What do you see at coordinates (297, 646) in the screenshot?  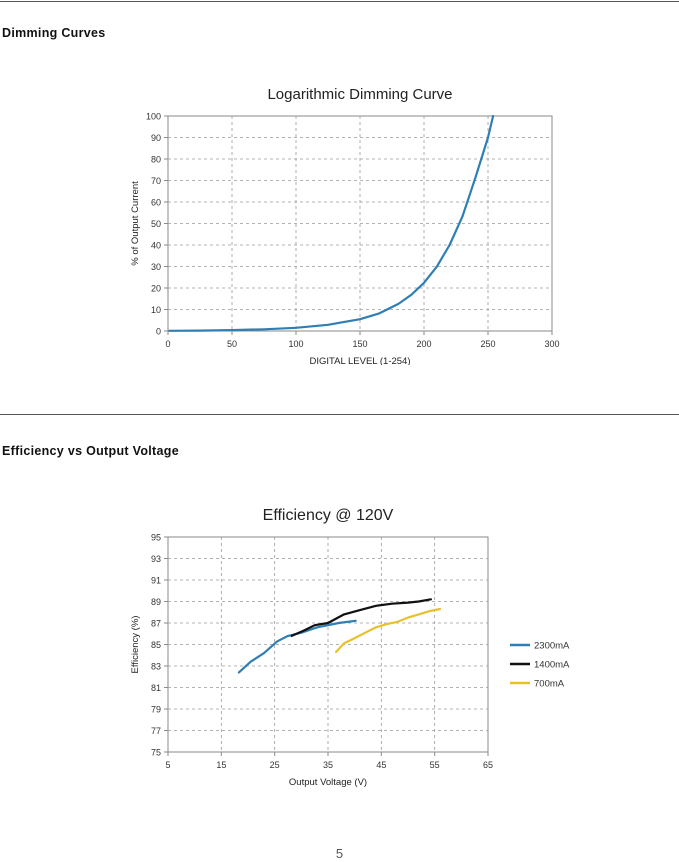 I see `series-line-2300ma` at bounding box center [297, 646].